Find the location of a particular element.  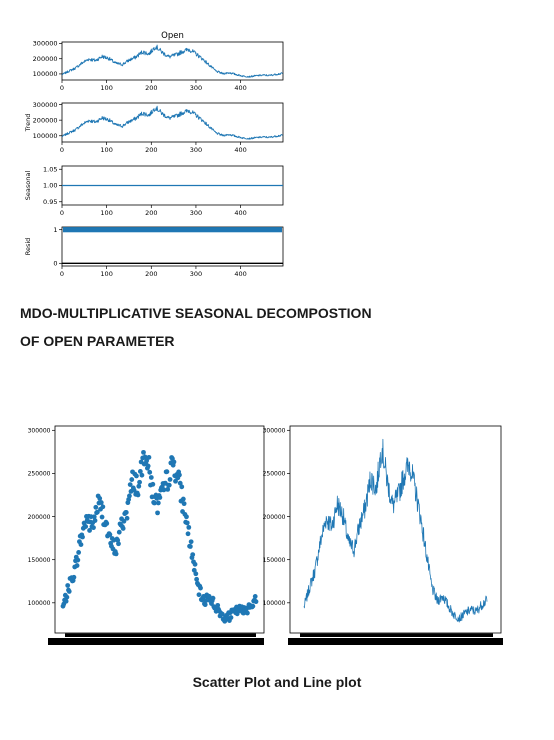

resid-panel: Resid 0 1 0 100 200 300 400 is located at coordinates (154, 252).